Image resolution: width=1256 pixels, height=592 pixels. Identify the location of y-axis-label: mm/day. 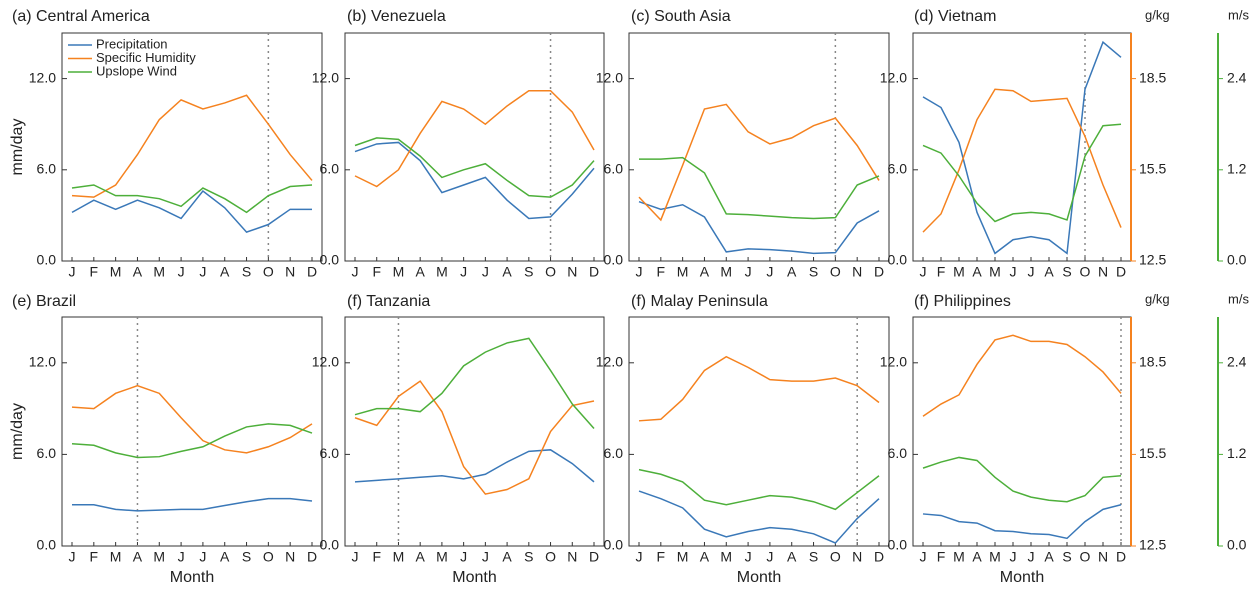
(17, 147).